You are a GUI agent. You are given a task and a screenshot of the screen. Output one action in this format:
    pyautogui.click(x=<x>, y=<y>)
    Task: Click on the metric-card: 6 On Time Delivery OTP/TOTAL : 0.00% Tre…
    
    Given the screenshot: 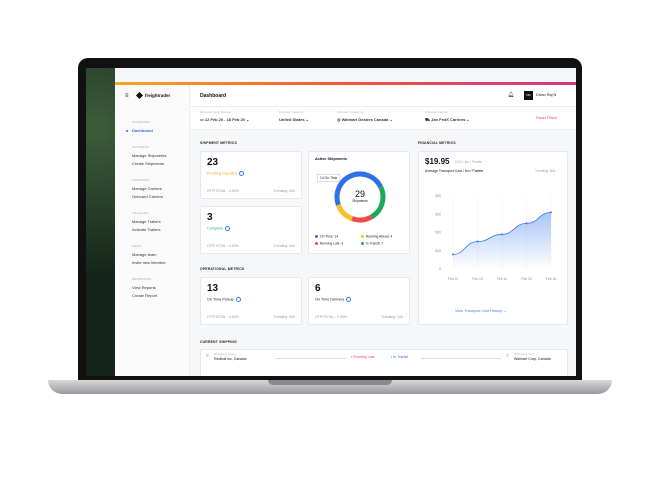 What is the action you would take?
    pyautogui.click(x=359, y=301)
    